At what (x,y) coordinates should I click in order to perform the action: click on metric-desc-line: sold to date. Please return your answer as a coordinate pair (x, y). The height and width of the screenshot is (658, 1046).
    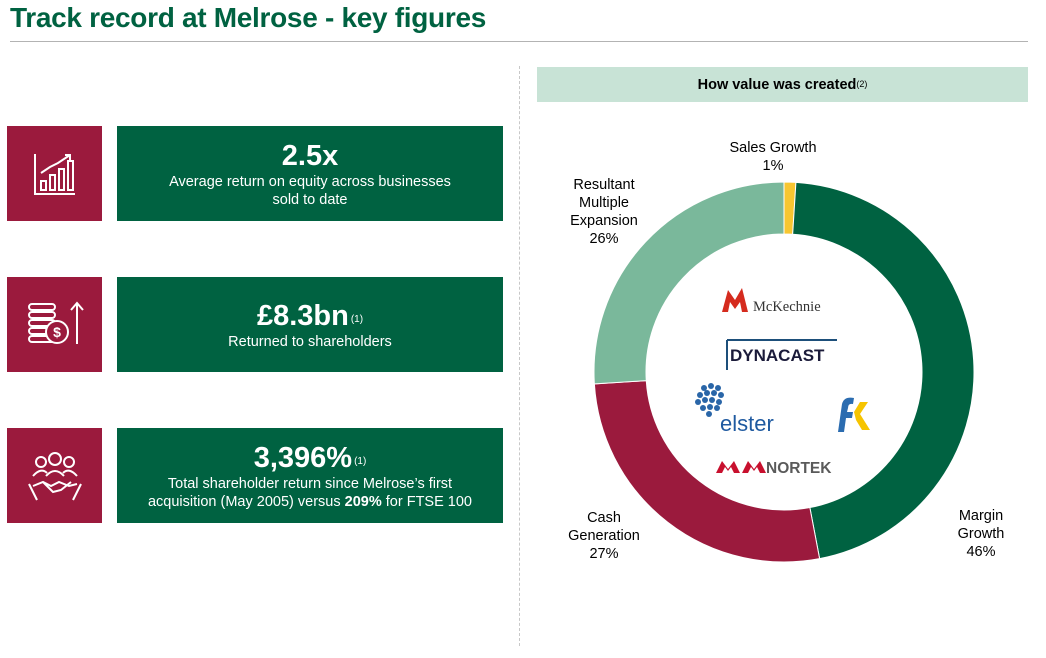
    Looking at the image, I should click on (310, 199).